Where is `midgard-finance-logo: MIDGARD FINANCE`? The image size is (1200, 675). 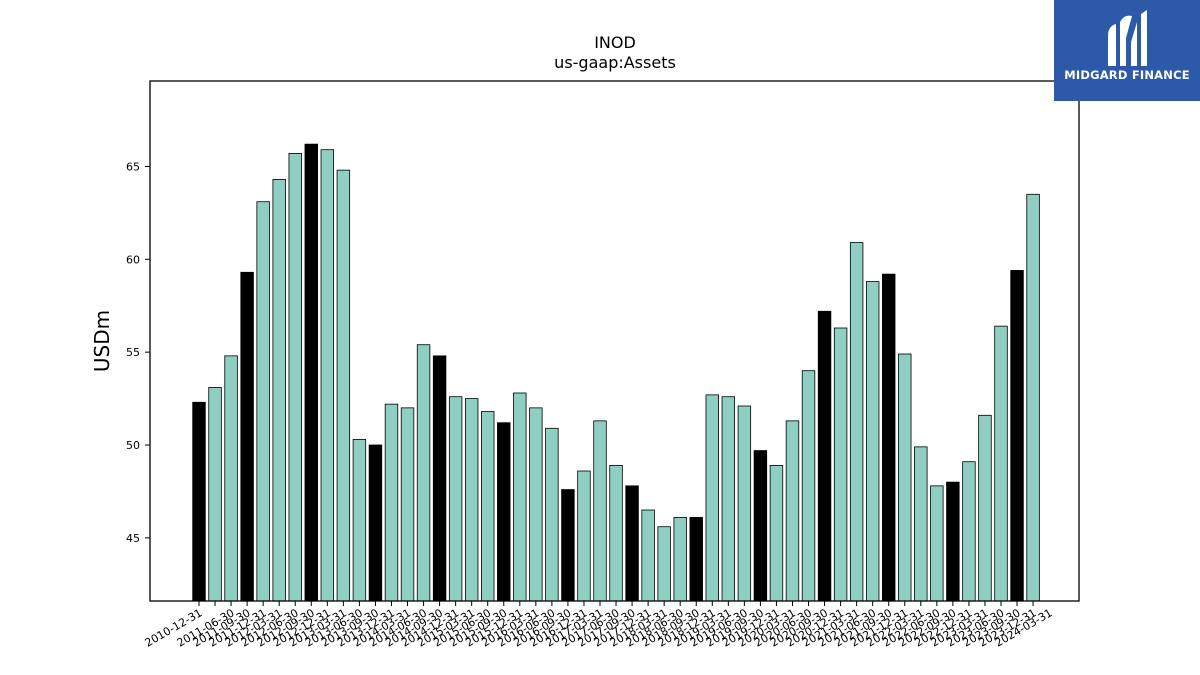
midgard-finance-logo: MIDGARD FINANCE is located at coordinates (1127, 50).